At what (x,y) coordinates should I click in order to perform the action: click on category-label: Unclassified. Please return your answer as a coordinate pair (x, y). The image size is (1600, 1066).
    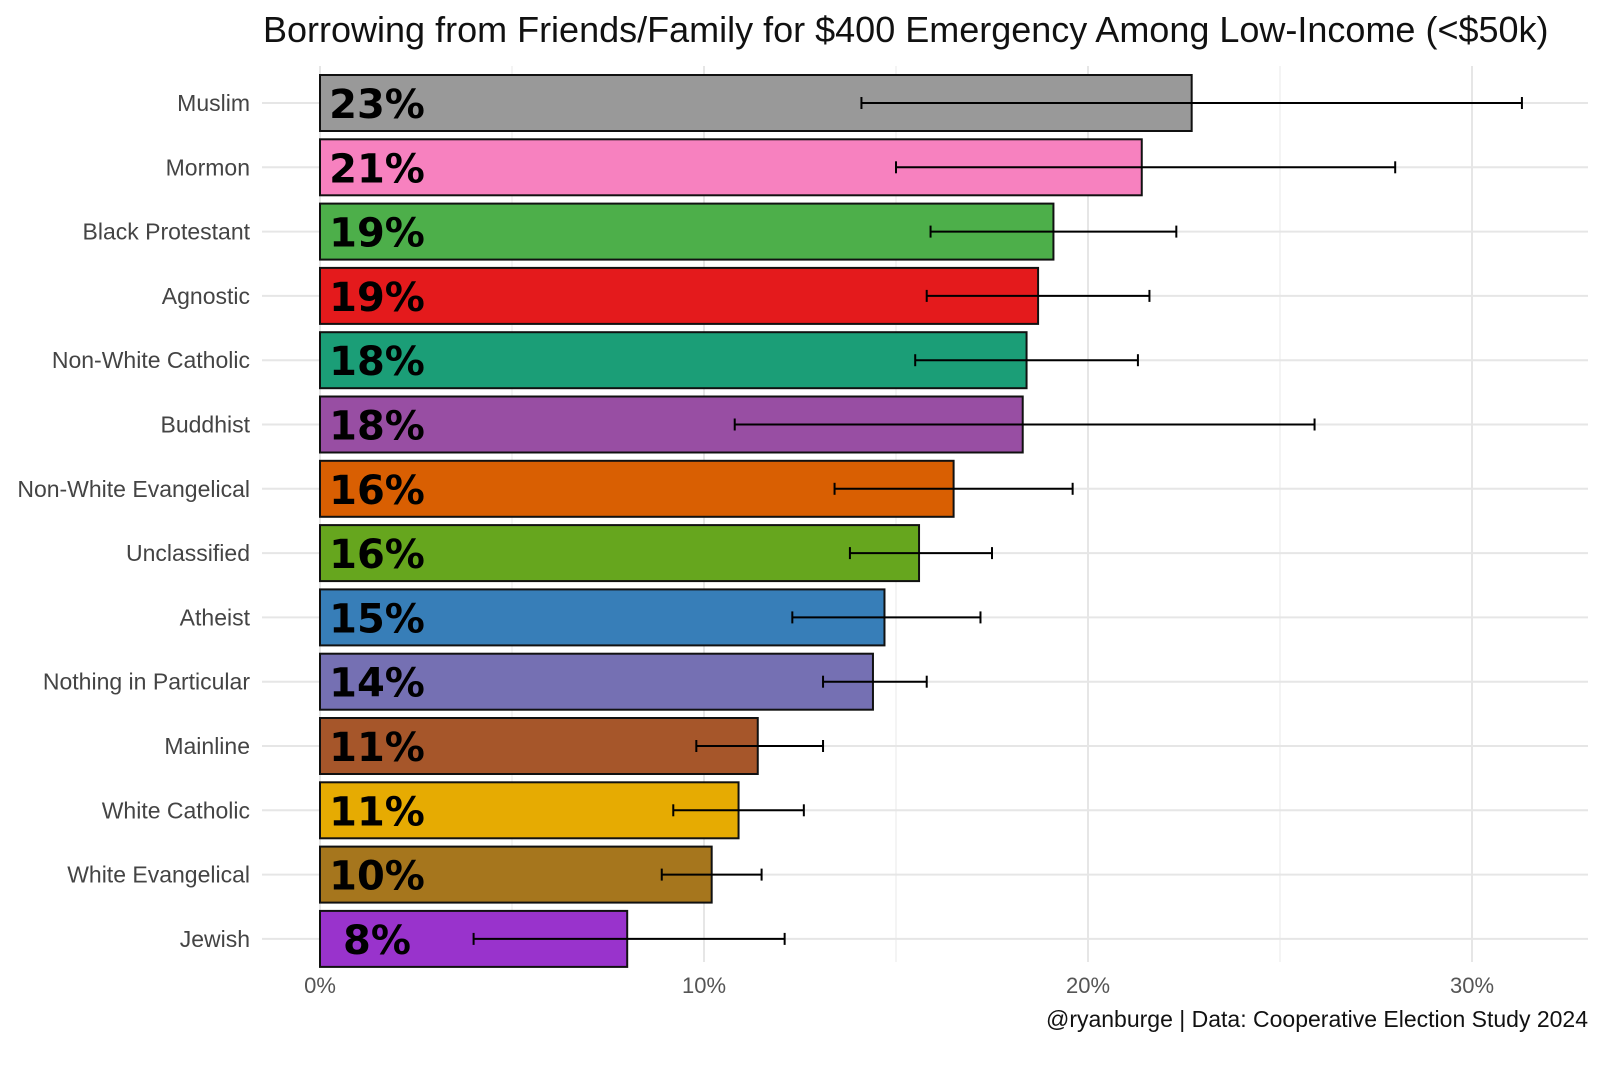
    Looking at the image, I should click on (188, 553).